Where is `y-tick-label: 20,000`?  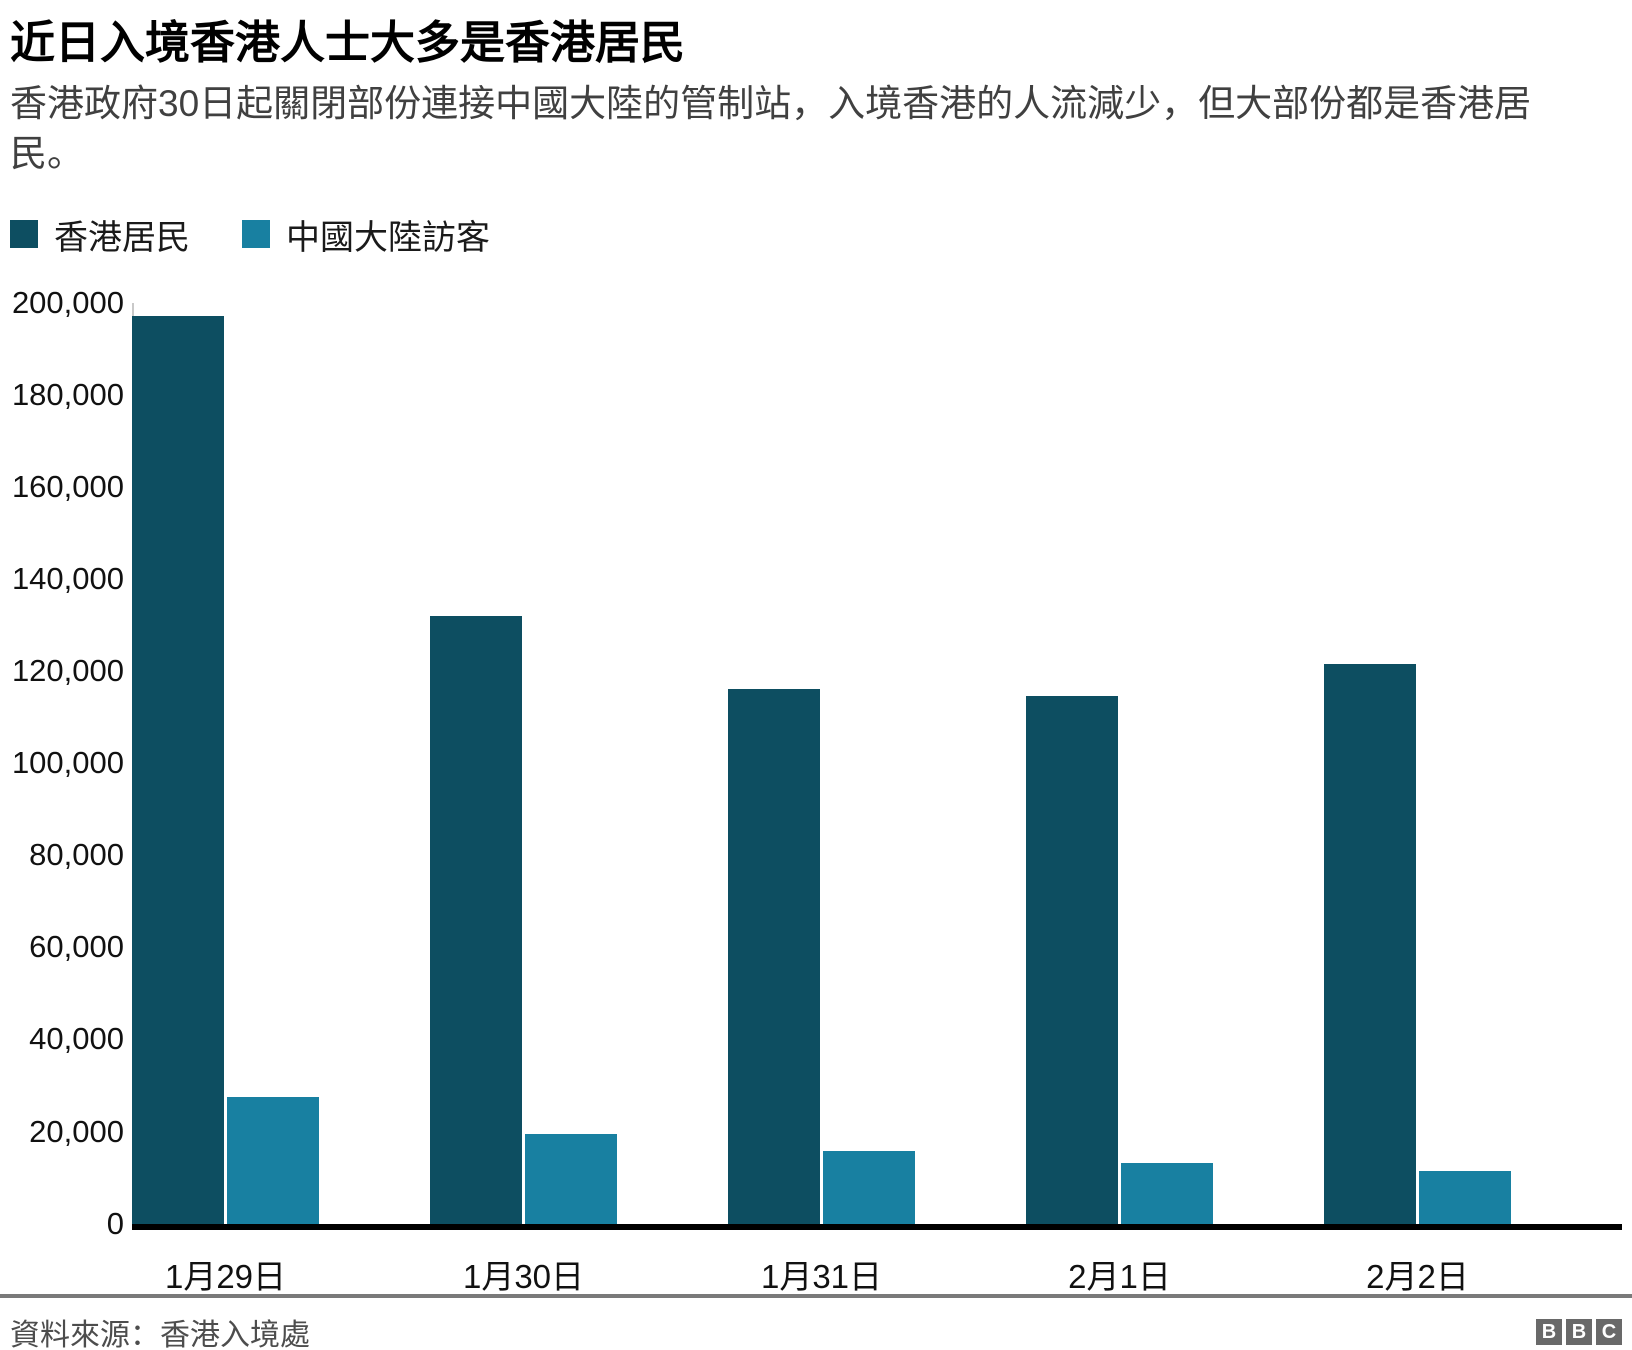
y-tick-label: 20,000 is located at coordinates (76, 1131).